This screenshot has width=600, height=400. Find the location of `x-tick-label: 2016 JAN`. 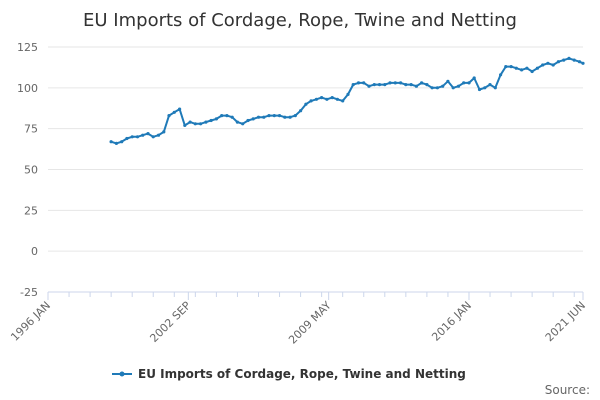

x-tick-label: 2016 JAN is located at coordinates (451, 321).